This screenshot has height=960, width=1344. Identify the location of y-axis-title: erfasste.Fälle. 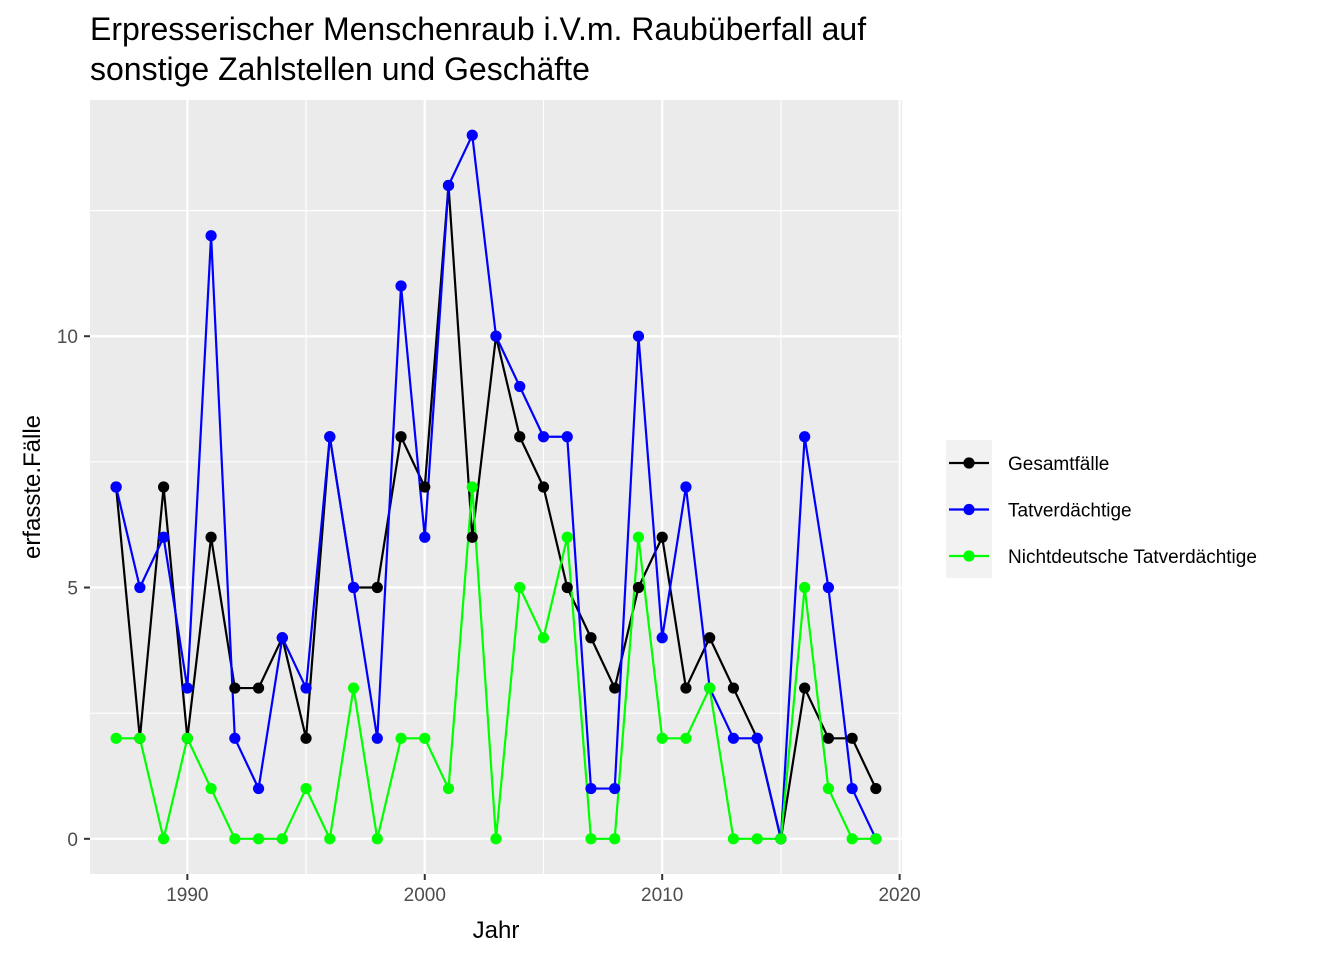
(32, 487).